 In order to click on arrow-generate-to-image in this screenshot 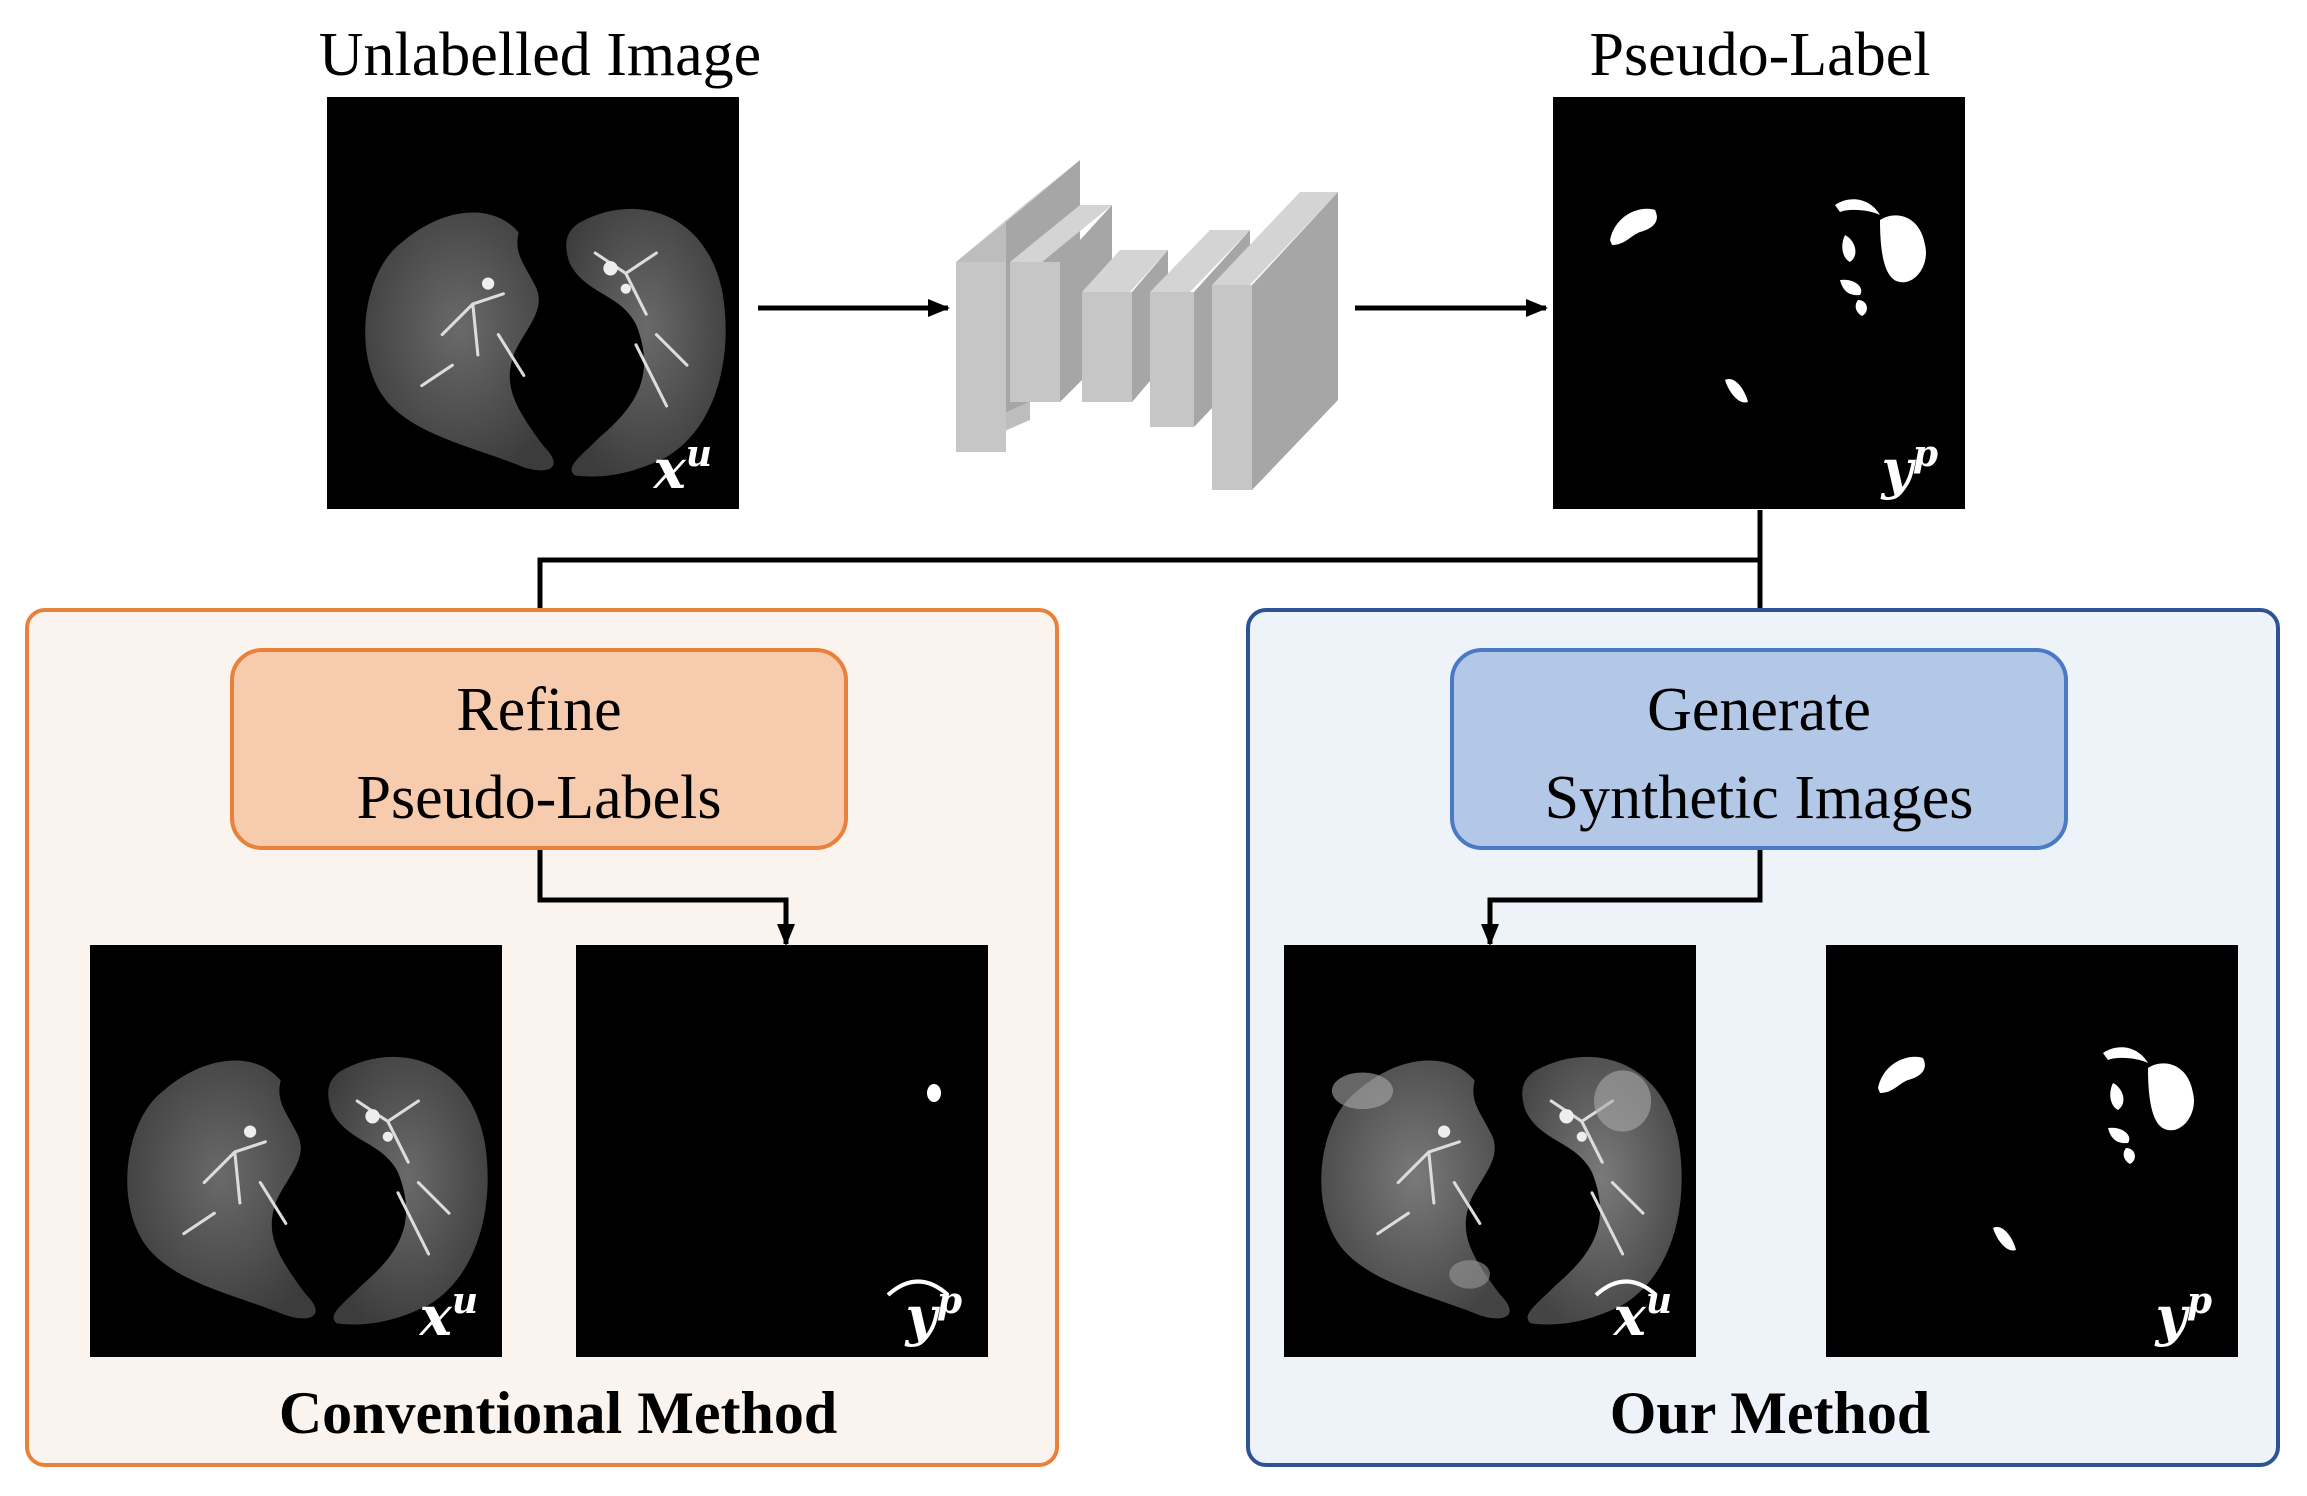, I will do `click(1622, 898)`.